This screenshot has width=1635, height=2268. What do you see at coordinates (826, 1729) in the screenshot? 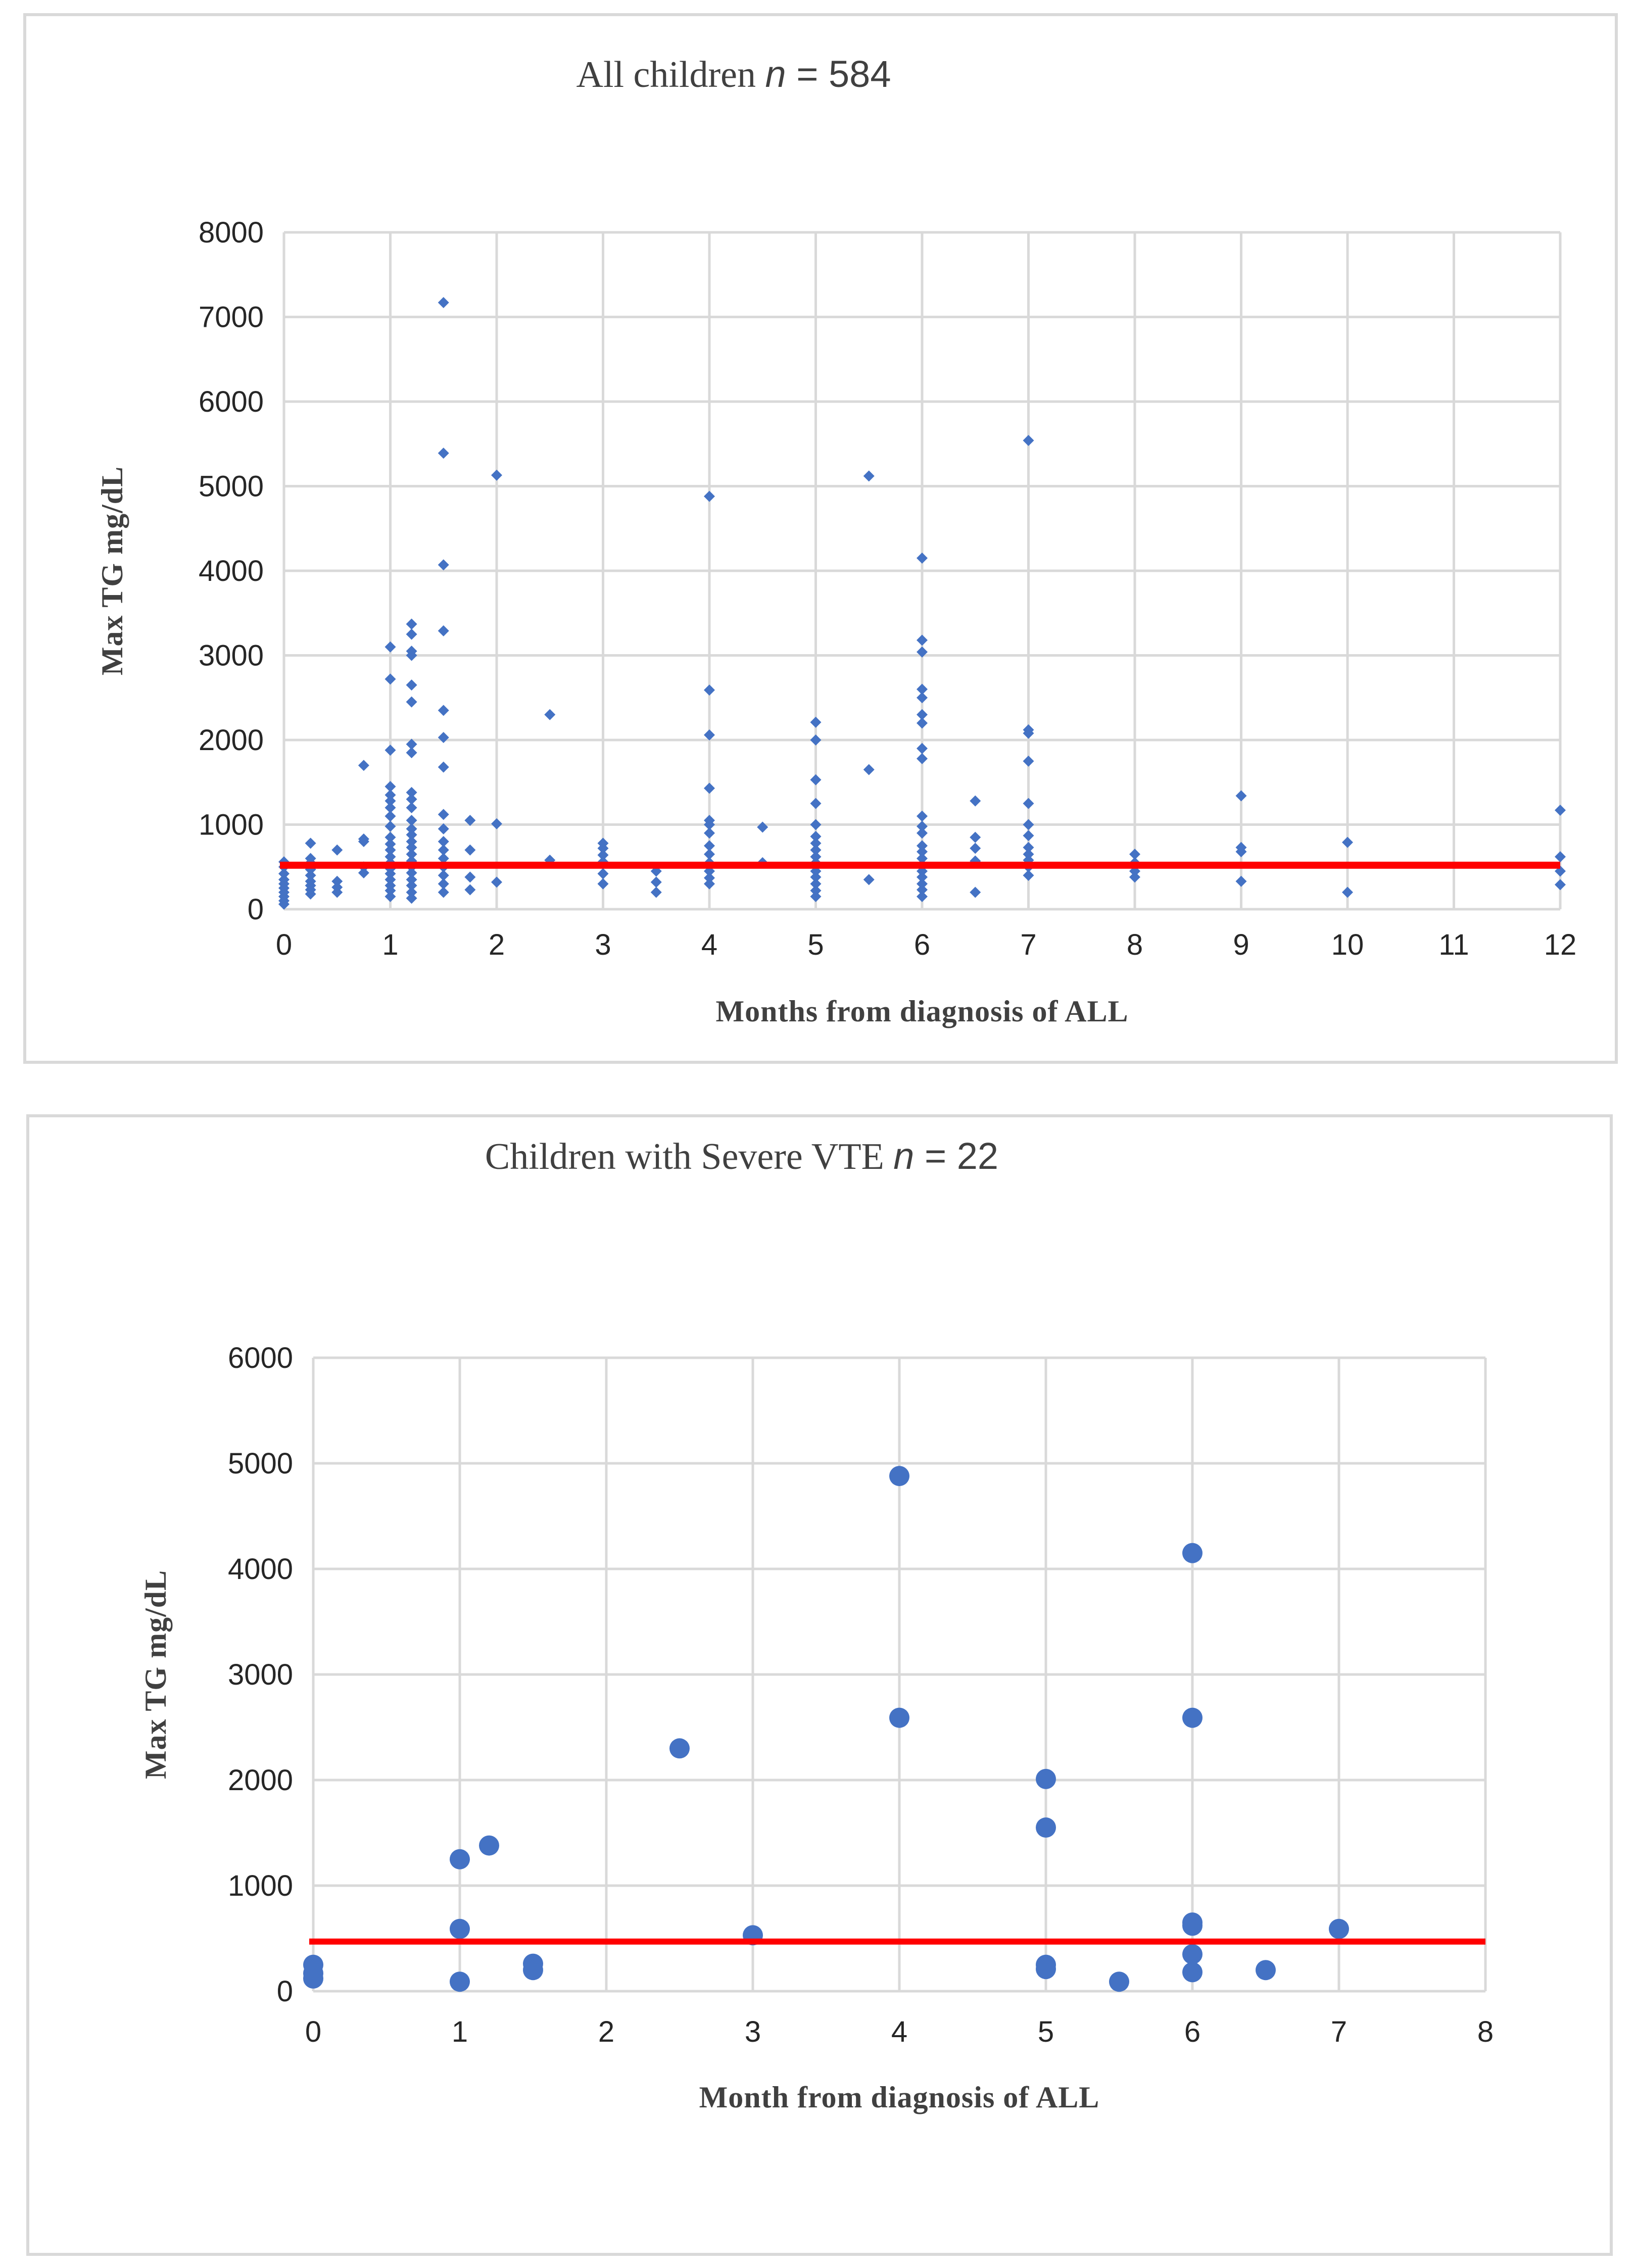
I see `data-points-severe-vte` at bounding box center [826, 1729].